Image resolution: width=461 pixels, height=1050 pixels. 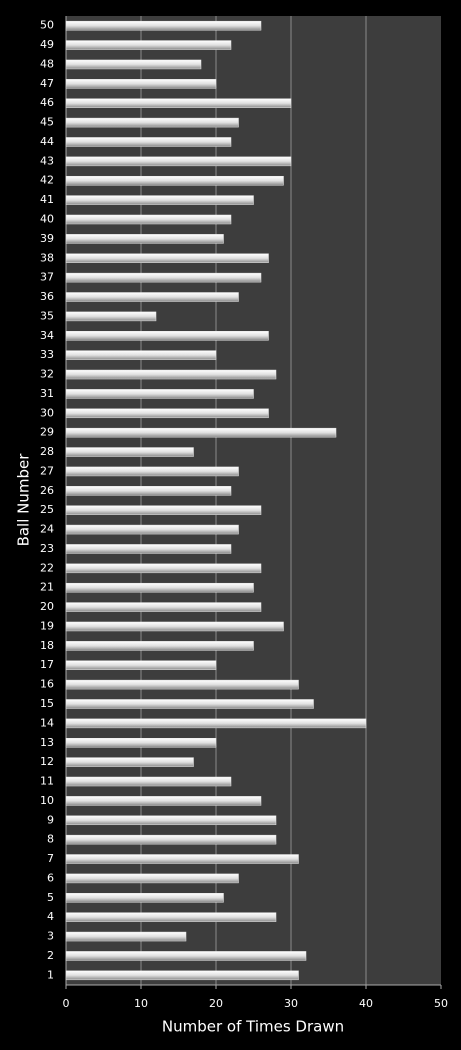 I want to click on y-tick-label: 18, so click(x=47, y=645).